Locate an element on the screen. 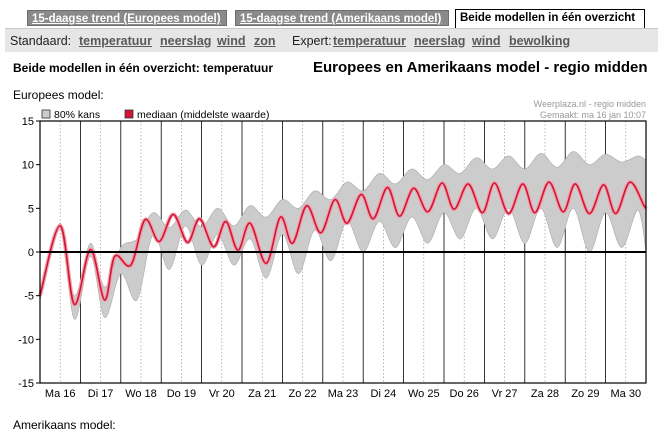 This screenshot has height=432, width=663. y-tick-label: -10 is located at coordinates (26, 340).